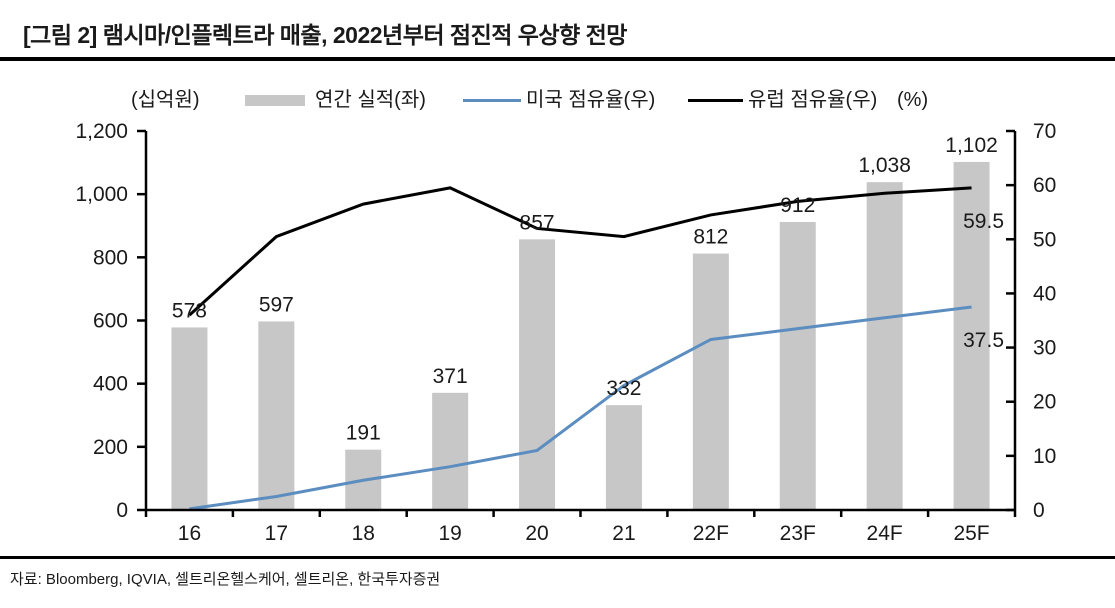 The height and width of the screenshot is (608, 1115). Describe the element at coordinates (450, 376) in the screenshot. I see `bar-value-label: 371` at that location.